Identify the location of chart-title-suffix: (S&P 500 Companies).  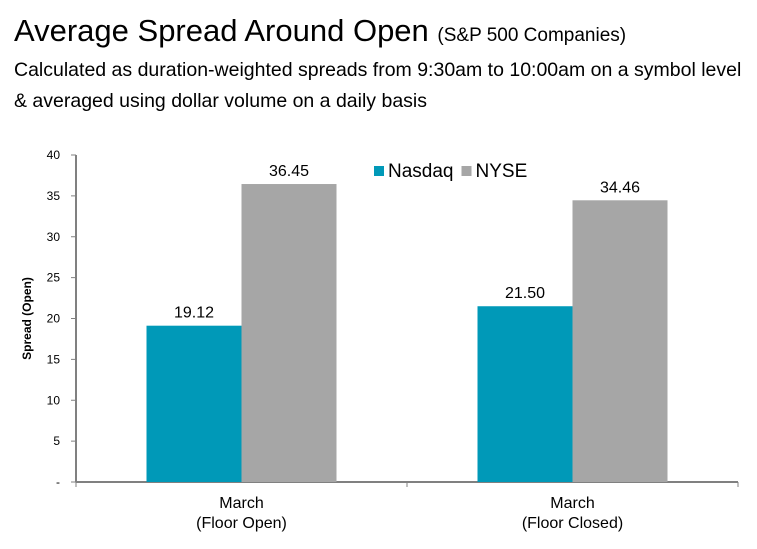
(532, 35).